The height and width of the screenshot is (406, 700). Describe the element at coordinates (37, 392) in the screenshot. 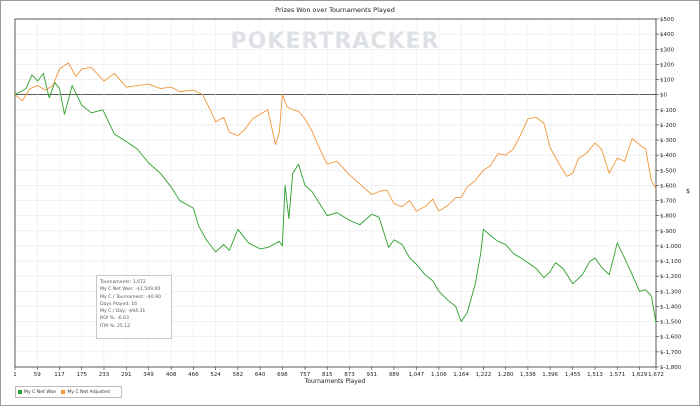

I see `legend-item-net-won: My C Net Won` at that location.